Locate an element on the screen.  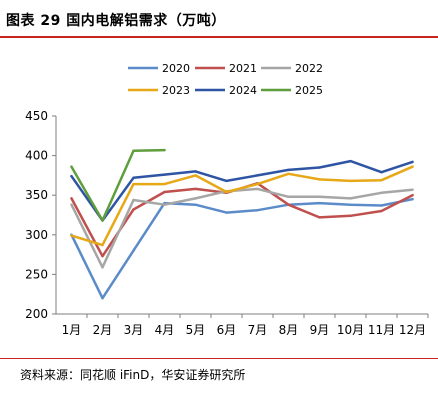
x-tick-label: 6月 is located at coordinates (227, 330).